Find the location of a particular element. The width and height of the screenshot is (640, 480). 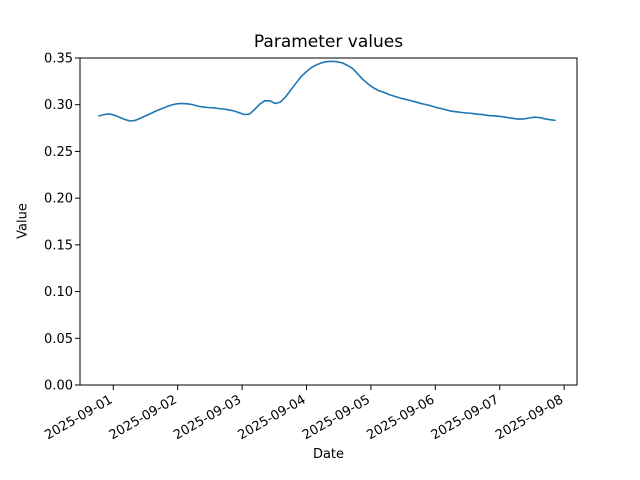

x-tick-label: 2025-09-06 is located at coordinates (400, 417).